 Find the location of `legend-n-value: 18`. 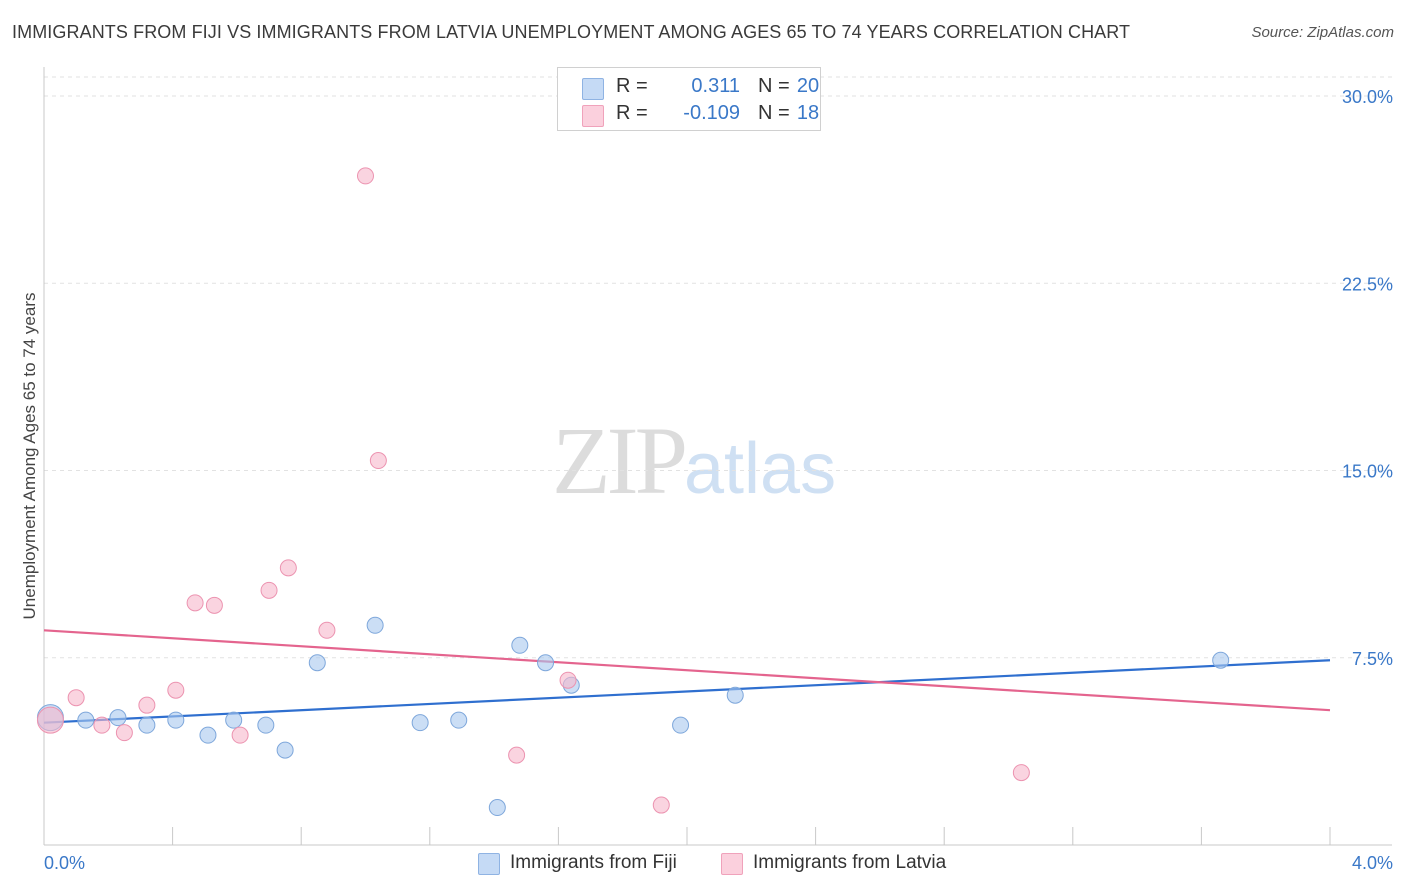

legend-n-value: 18 is located at coordinates (808, 113).